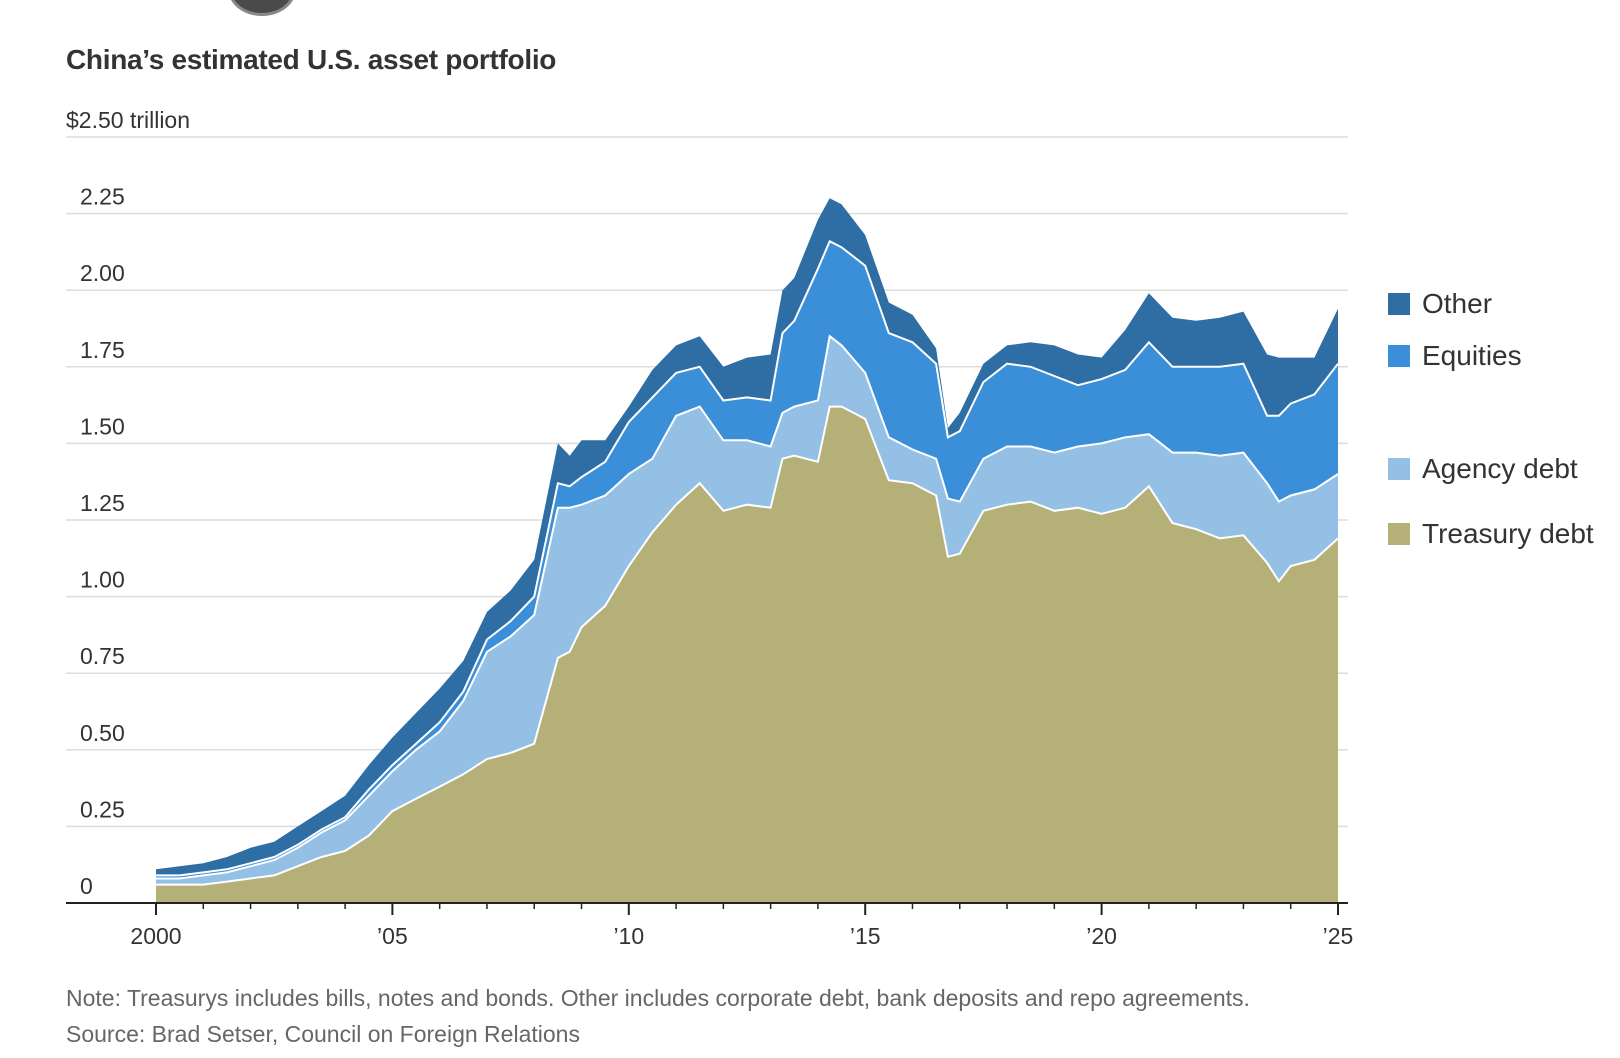 The width and height of the screenshot is (1620, 1058). What do you see at coordinates (1399, 469) in the screenshot?
I see `legend-swatch-agency-debt` at bounding box center [1399, 469].